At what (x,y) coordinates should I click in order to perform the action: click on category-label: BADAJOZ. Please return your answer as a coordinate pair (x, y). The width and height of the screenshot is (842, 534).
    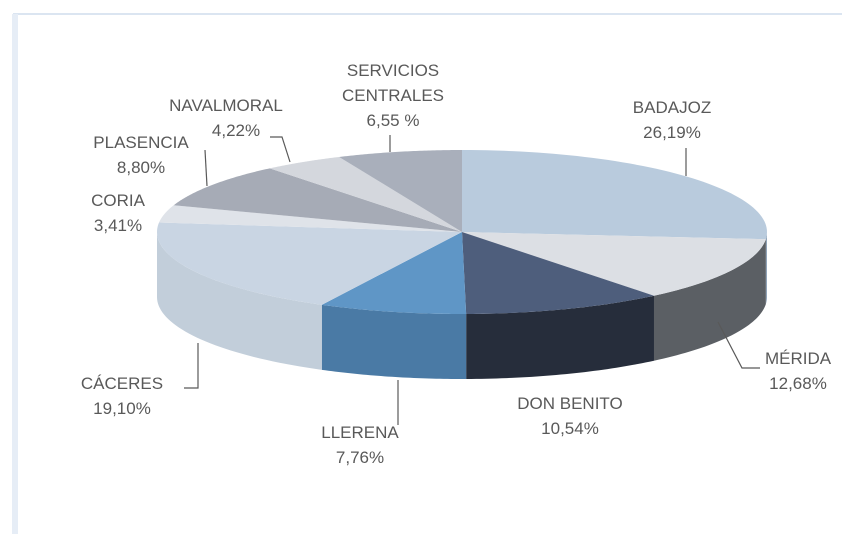
    Looking at the image, I should click on (672, 107).